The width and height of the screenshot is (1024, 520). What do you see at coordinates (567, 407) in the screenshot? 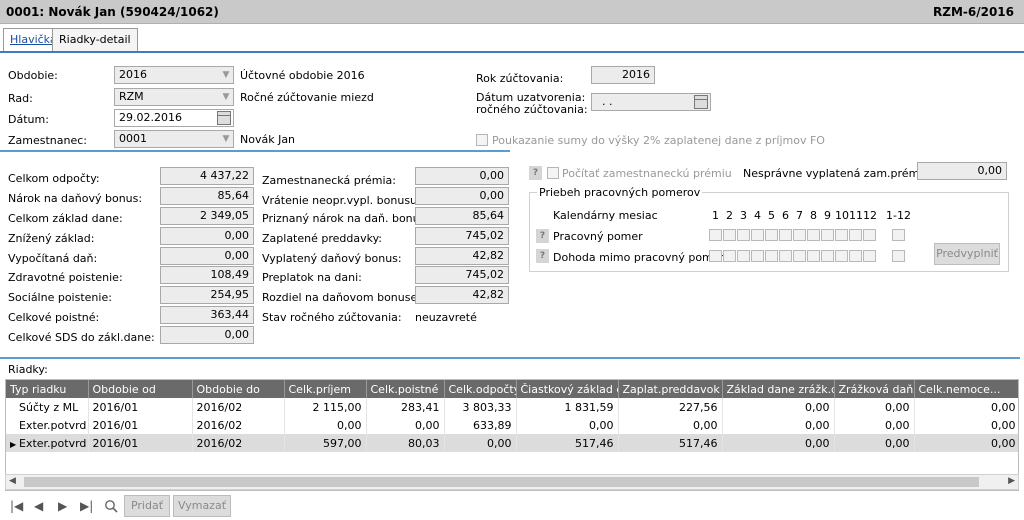
I see `cell: 1 831,59` at bounding box center [567, 407].